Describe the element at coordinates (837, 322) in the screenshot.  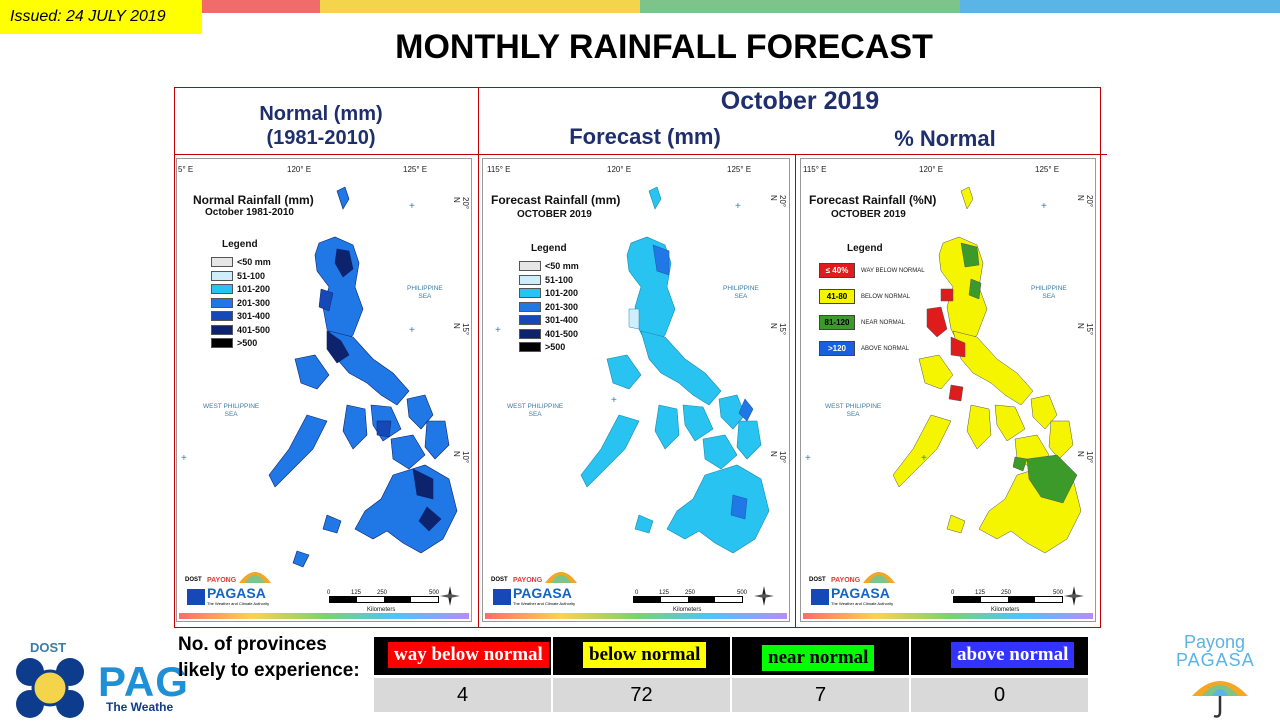
I see `legend-swatch: 81-120` at that location.